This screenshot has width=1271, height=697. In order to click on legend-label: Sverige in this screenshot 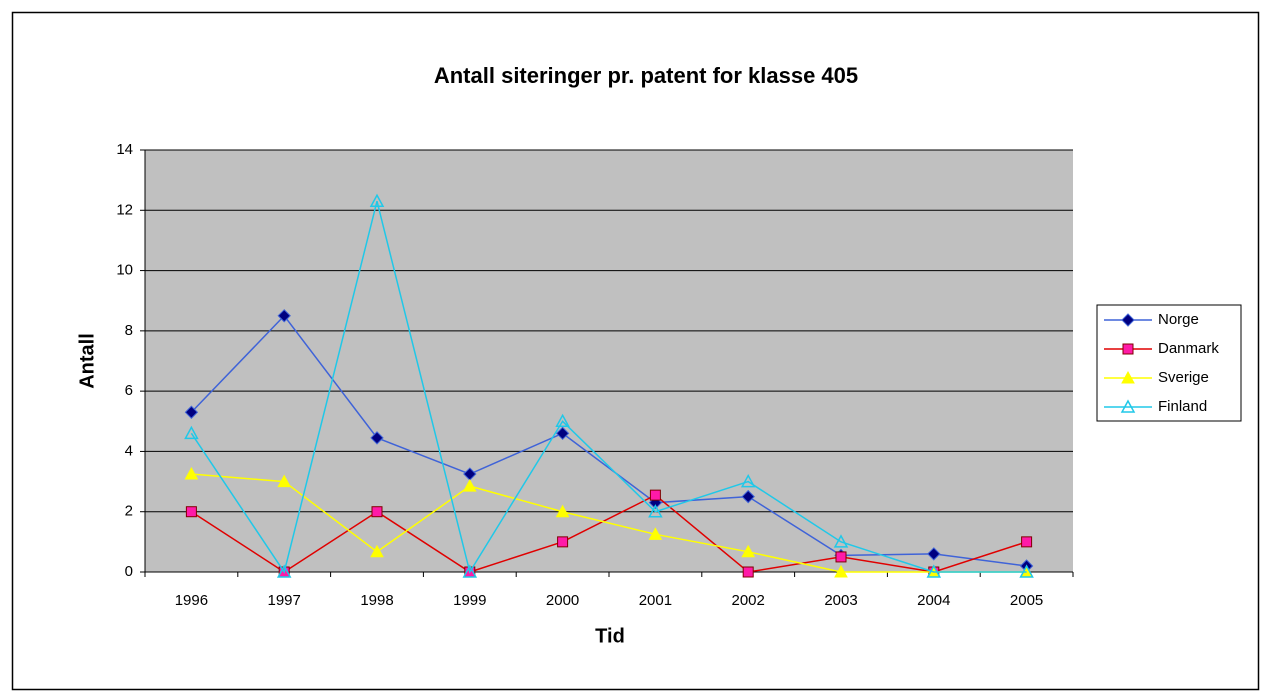, I will do `click(1183, 377)`.